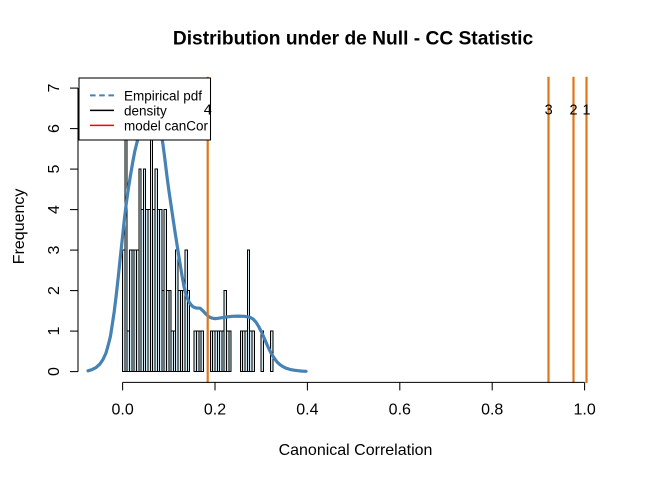 The width and height of the screenshot is (672, 480). I want to click on svg-text: 0.8, so click(492, 410).